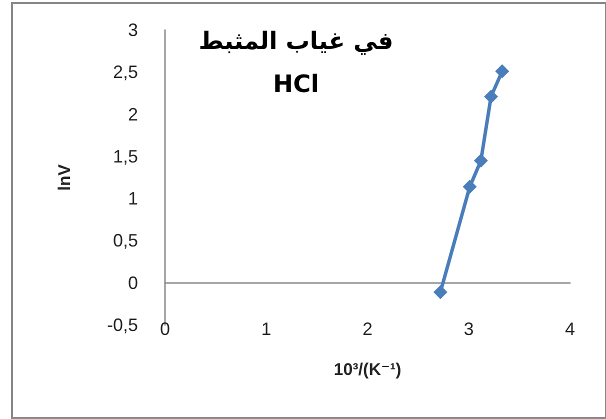 The width and height of the screenshot is (606, 419). What do you see at coordinates (122, 325) in the screenshot?
I see `y-tick-label: -0,5` at bounding box center [122, 325].